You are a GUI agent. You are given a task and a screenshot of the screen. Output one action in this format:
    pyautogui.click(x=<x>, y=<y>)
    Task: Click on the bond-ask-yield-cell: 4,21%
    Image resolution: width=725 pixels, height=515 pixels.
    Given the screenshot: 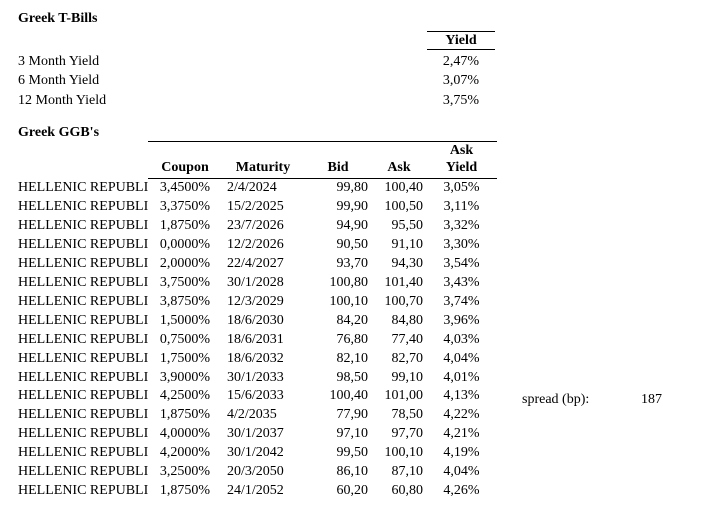 What is the action you would take?
    pyautogui.click(x=461, y=434)
    